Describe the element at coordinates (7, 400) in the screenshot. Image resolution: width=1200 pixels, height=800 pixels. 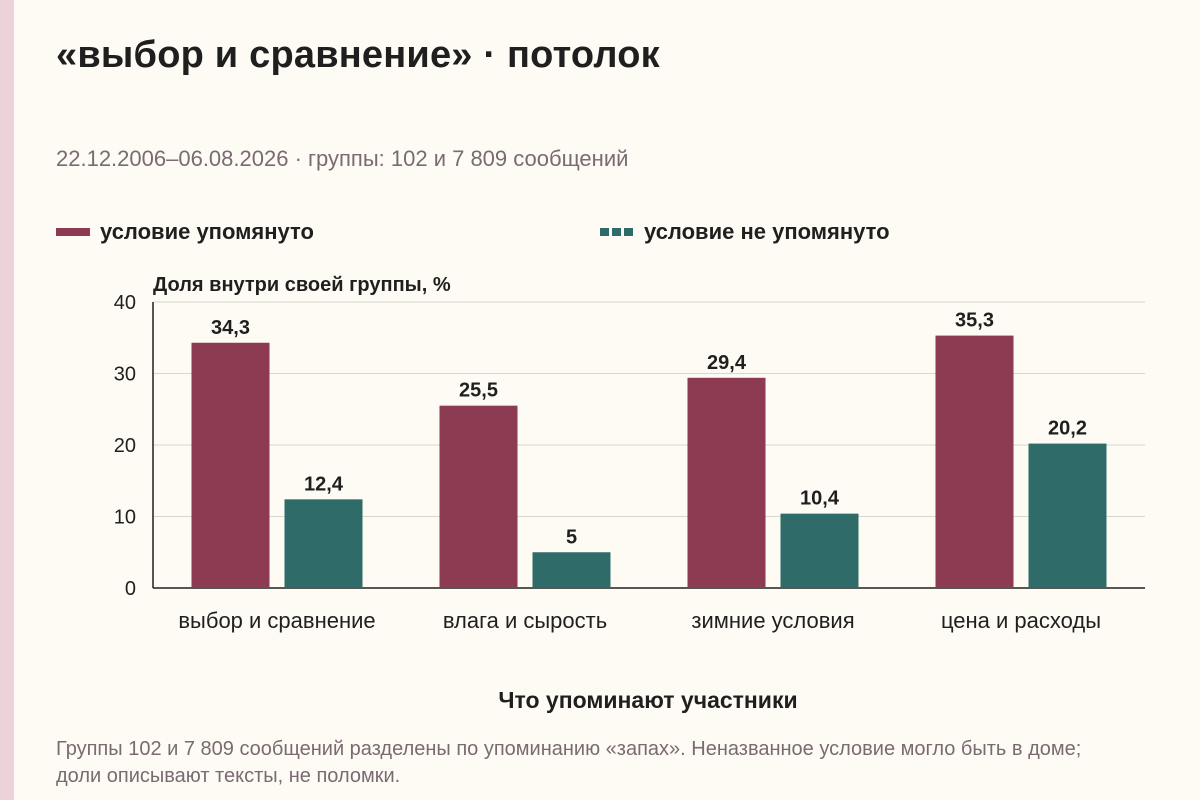
I see `left-accent-stripe` at that location.